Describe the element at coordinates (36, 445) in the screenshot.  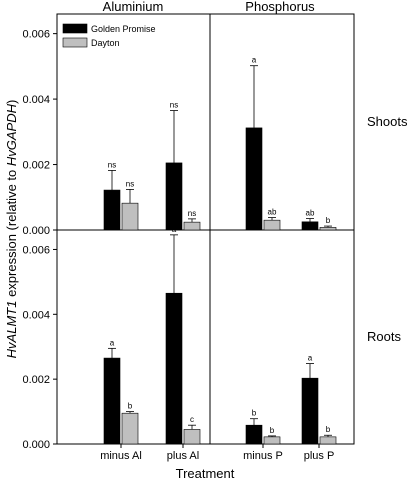
I see `y-tick-label-roots-0: 0.000` at that location.